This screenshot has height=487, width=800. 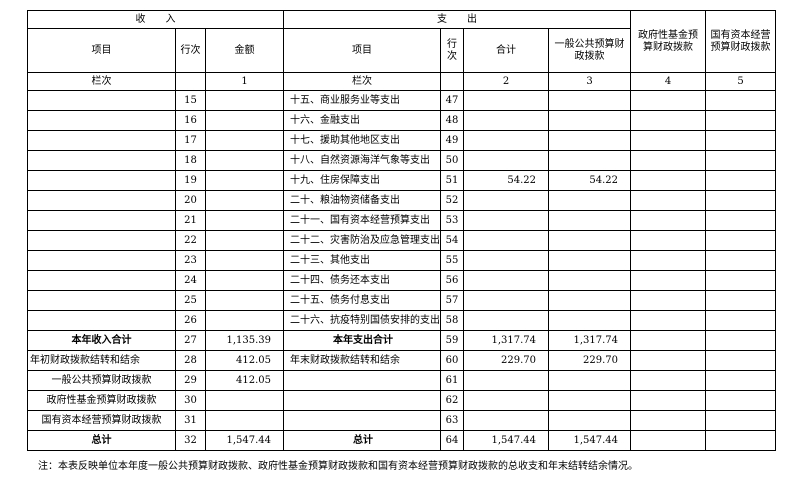 What do you see at coordinates (190, 100) in the screenshot?
I see `table-cell: 15` at bounding box center [190, 100].